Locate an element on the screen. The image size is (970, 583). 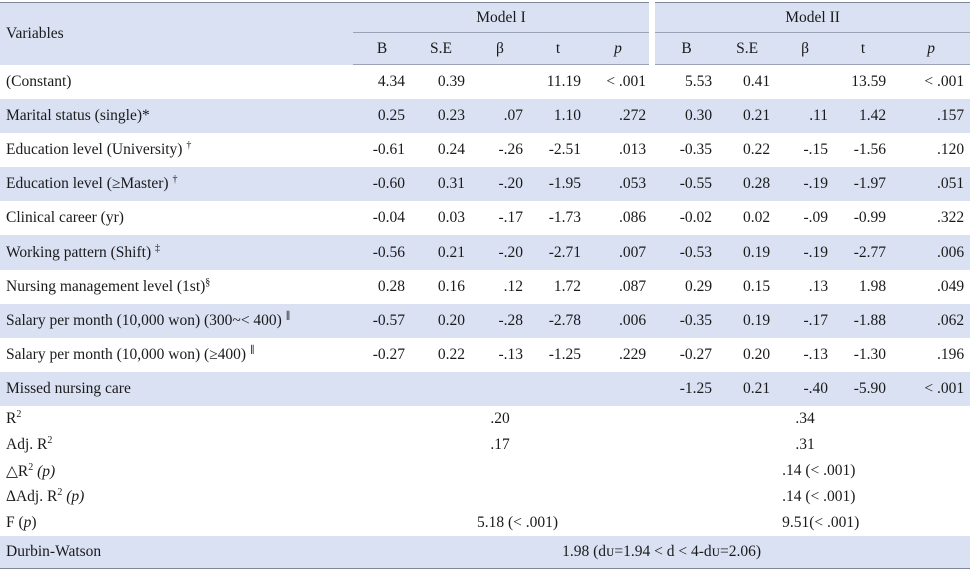
cell: 13.59 is located at coordinates (869, 81).